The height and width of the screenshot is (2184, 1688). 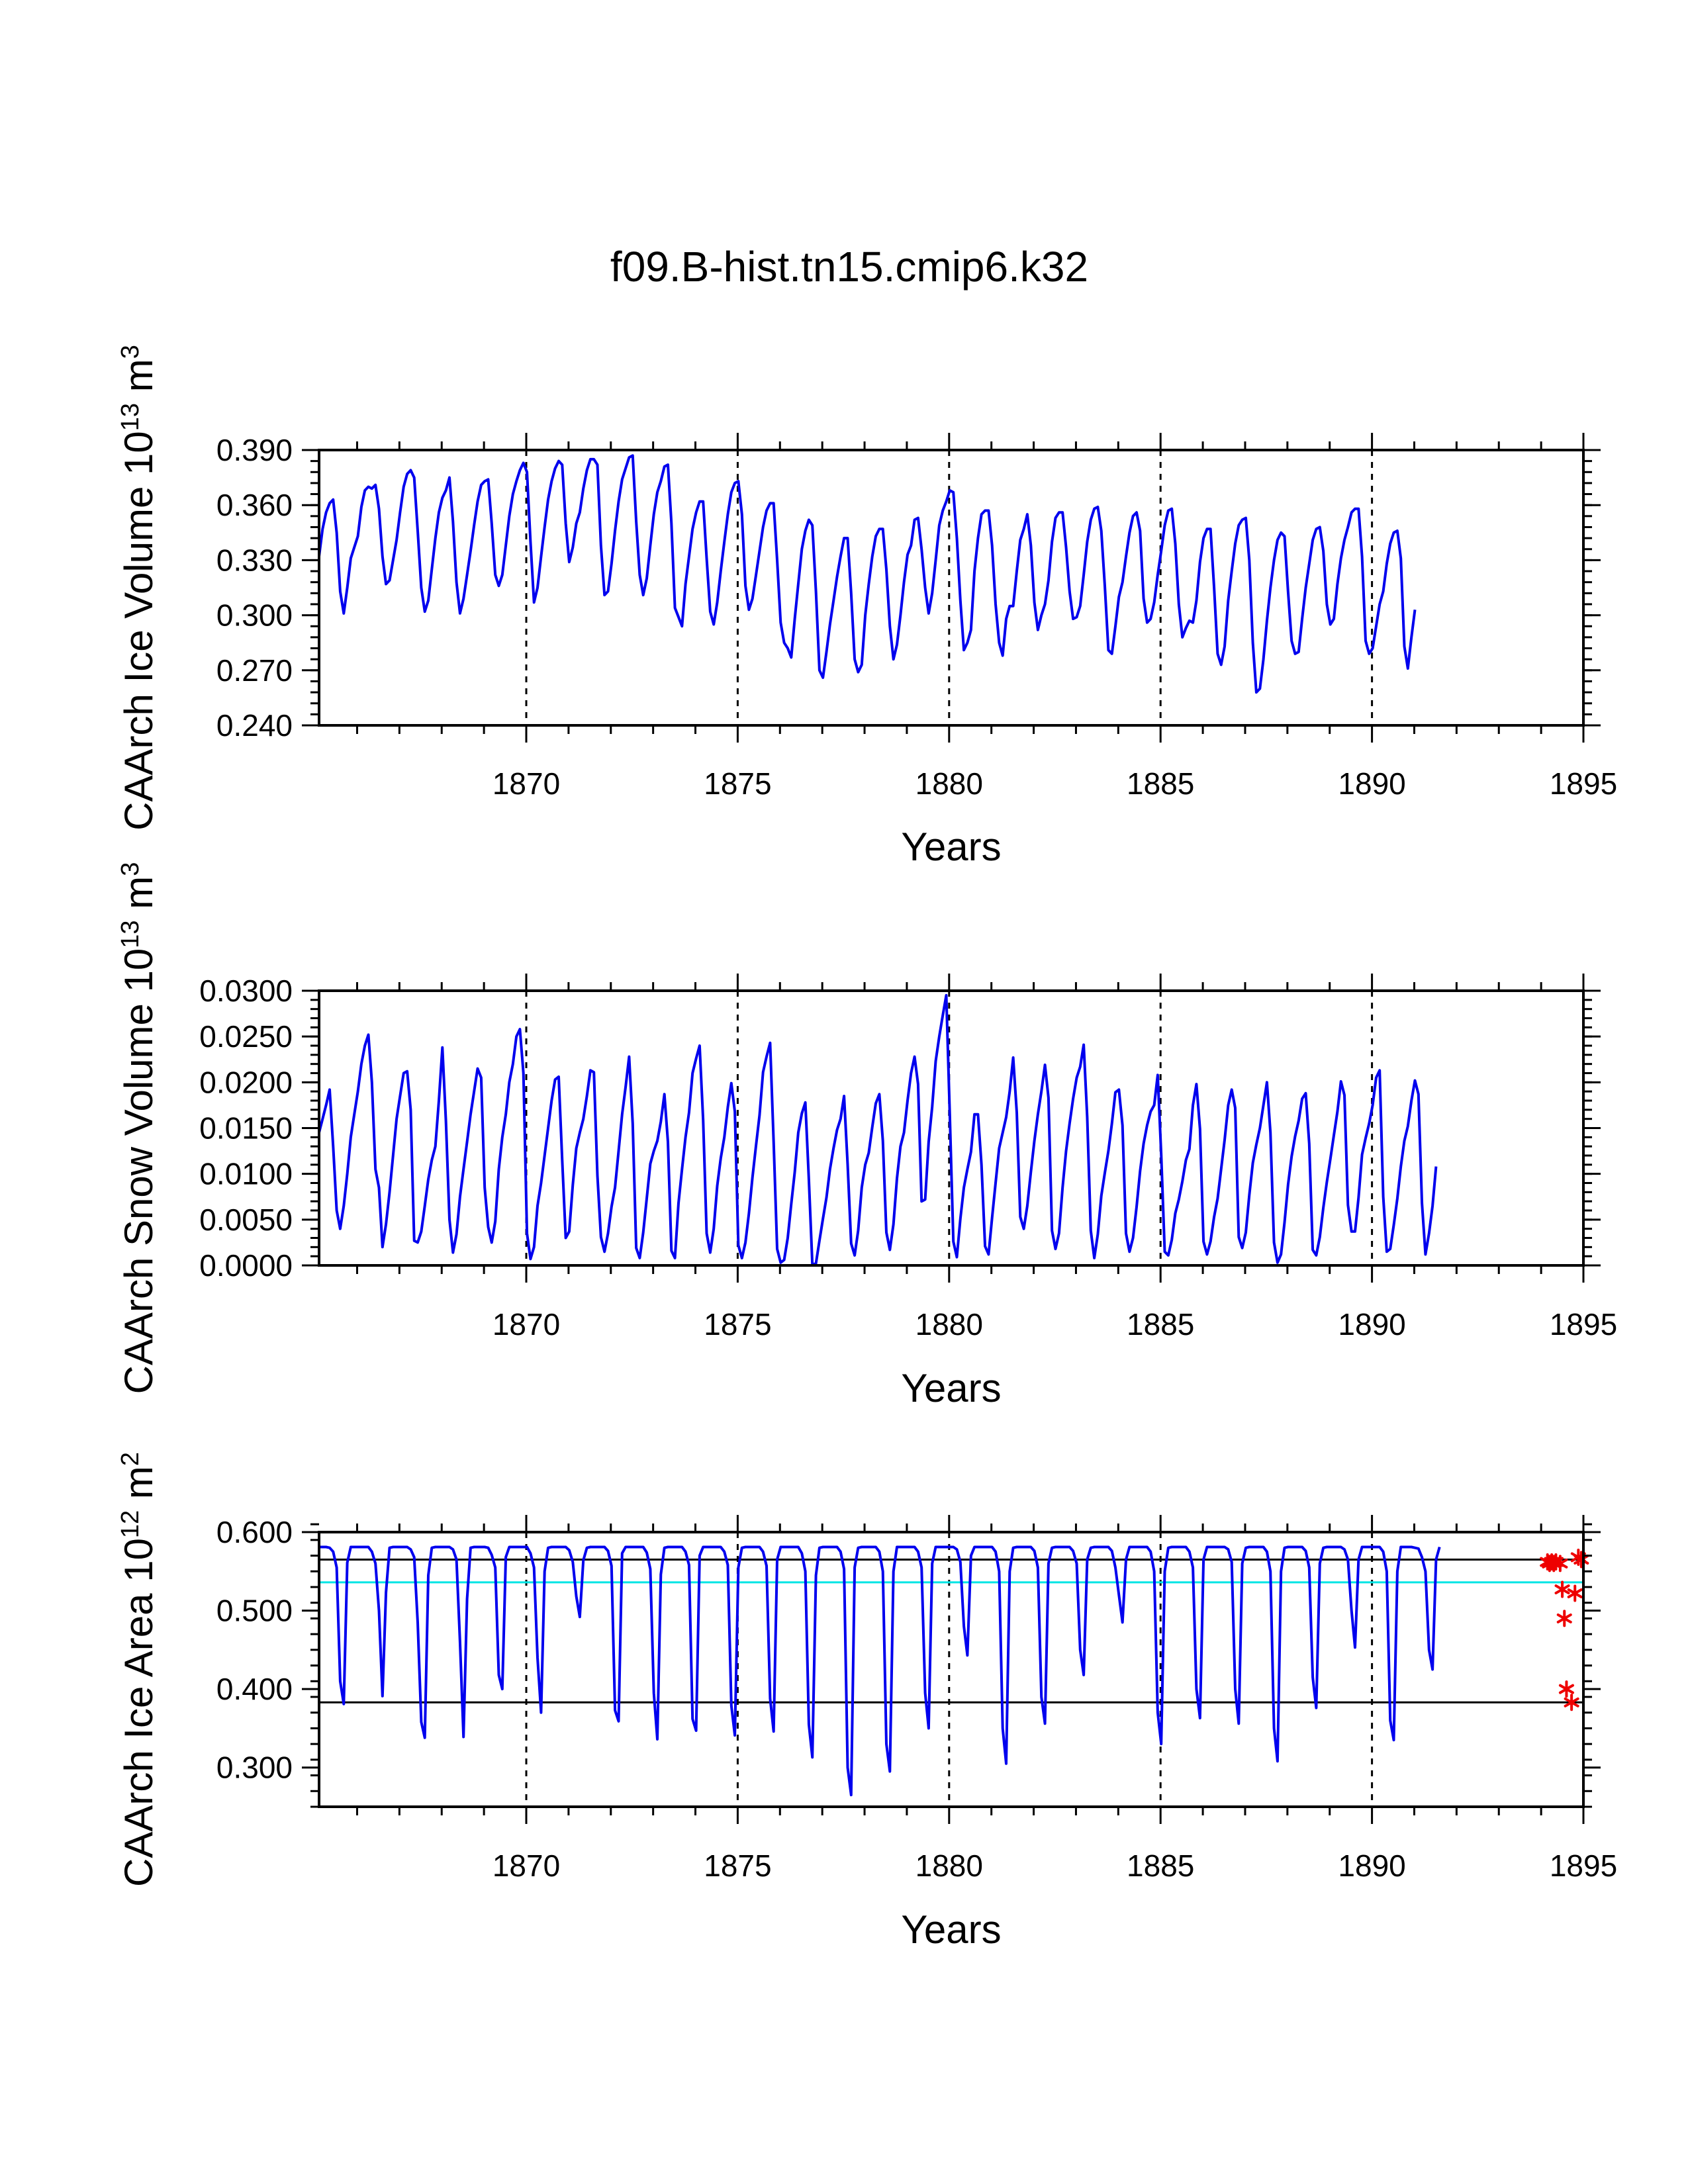 I want to click on ice-area-x-tick-label: 1890, so click(x=1371, y=1866).